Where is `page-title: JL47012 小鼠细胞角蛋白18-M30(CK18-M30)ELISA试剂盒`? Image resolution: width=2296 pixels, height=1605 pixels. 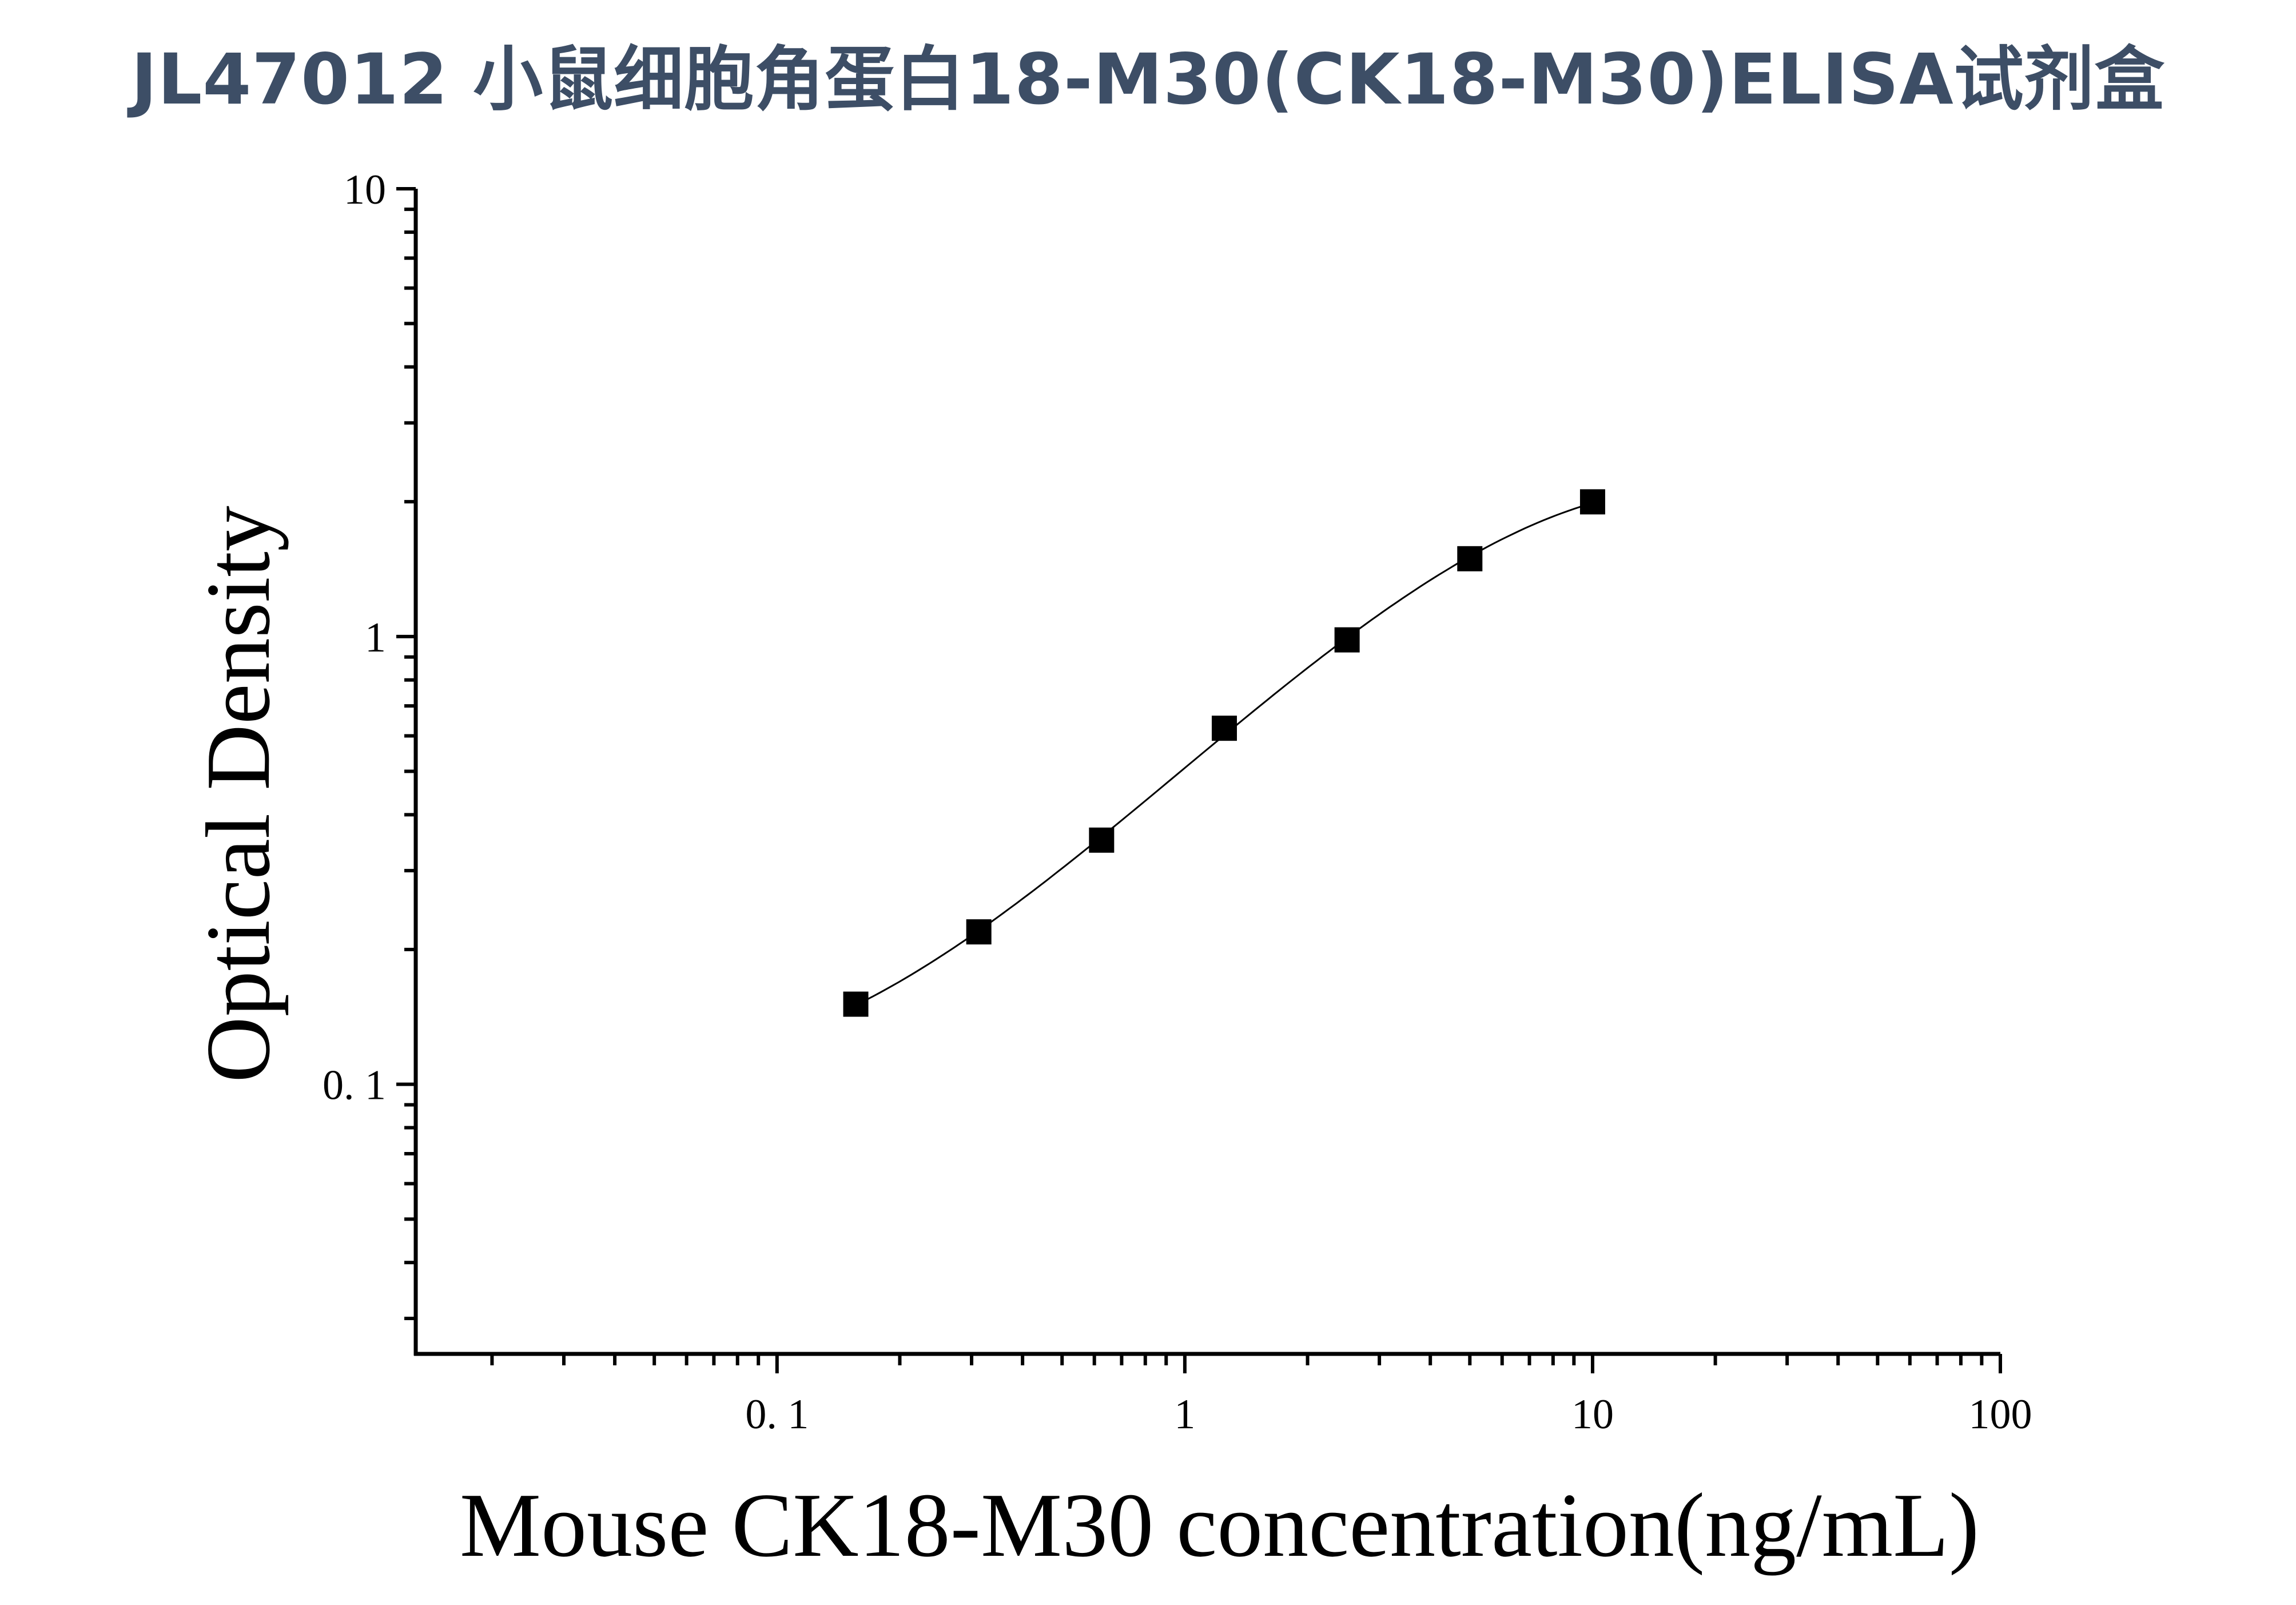
page-title: JL47012 小鼠细胞角蛋白18-M30(CK18-M30)ELISA试剂盒 is located at coordinates (1148, 79).